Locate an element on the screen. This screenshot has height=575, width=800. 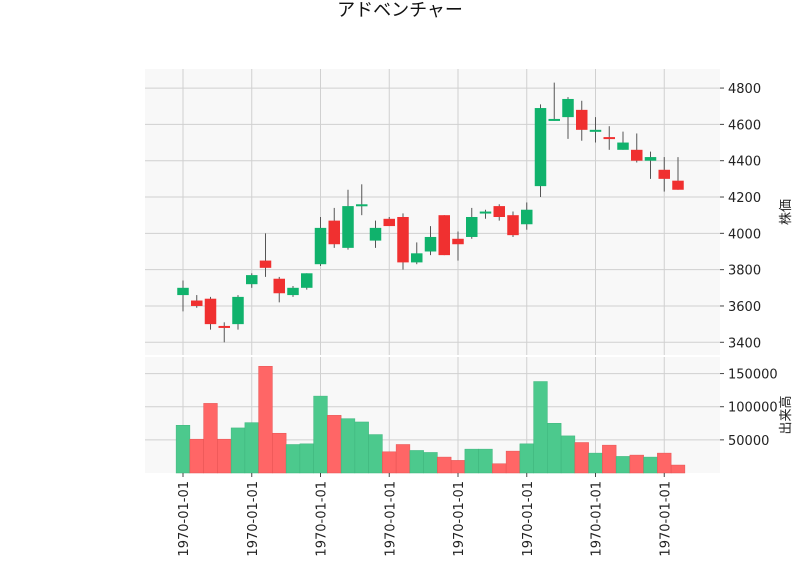
volume-tick-label: 50000 is located at coordinates (748, 441).